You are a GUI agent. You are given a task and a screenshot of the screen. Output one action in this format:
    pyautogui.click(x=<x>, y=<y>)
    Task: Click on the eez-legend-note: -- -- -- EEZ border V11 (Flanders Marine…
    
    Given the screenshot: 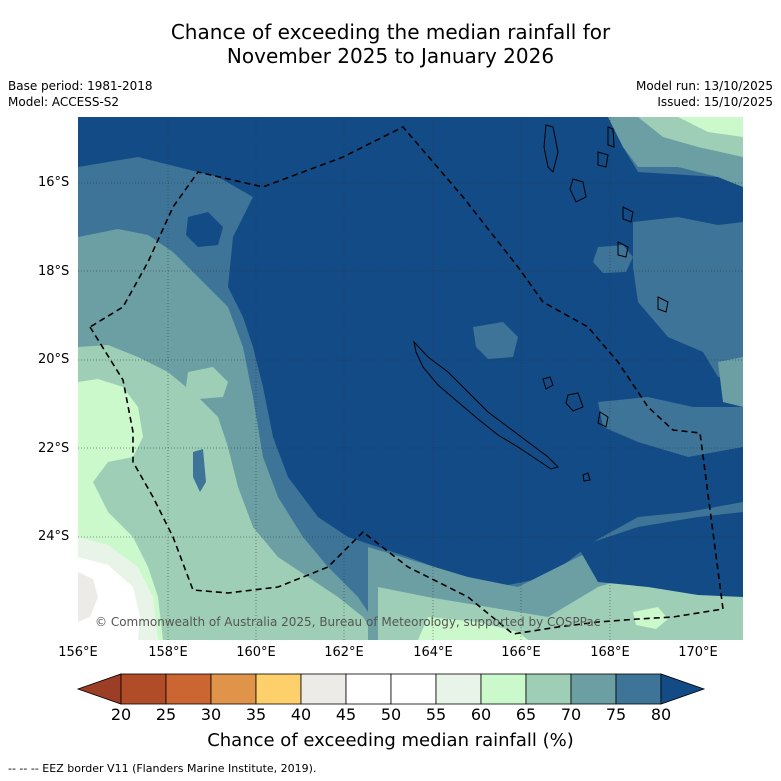 What is the action you would take?
    pyautogui.click(x=162, y=768)
    